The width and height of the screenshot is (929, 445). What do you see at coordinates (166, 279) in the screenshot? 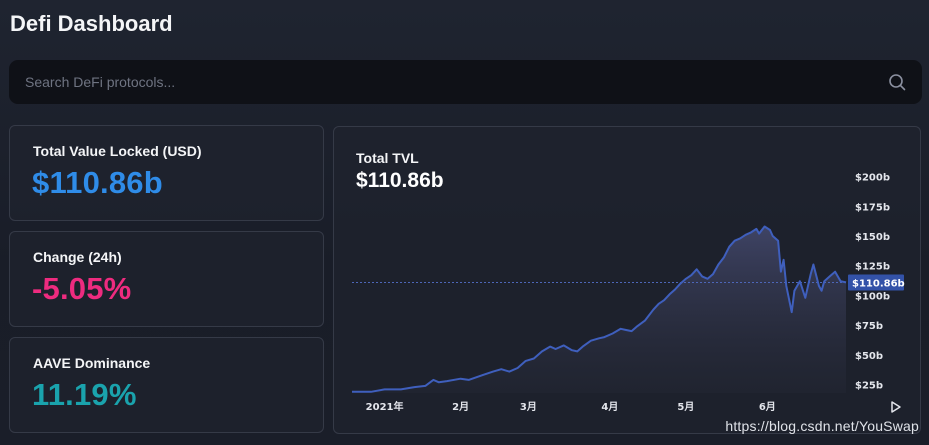
I see `change-card: Change (24h) -5.05%` at bounding box center [166, 279].